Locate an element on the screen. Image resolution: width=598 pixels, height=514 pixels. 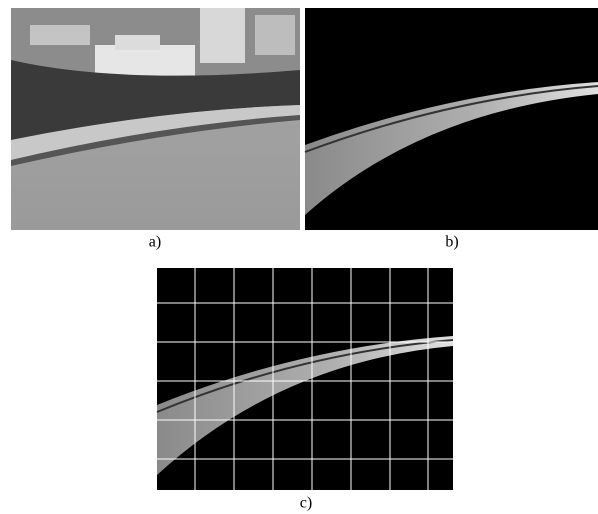
panel-label: a) is located at coordinates (155, 242).